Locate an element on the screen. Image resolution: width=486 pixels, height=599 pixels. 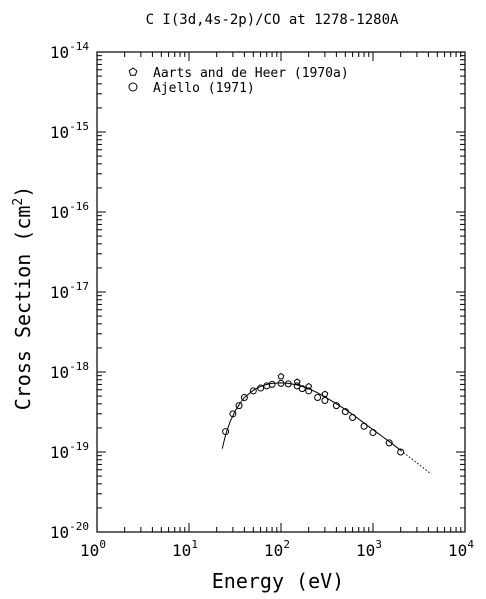
x-tick-label: 10³ is located at coordinates (369, 549).